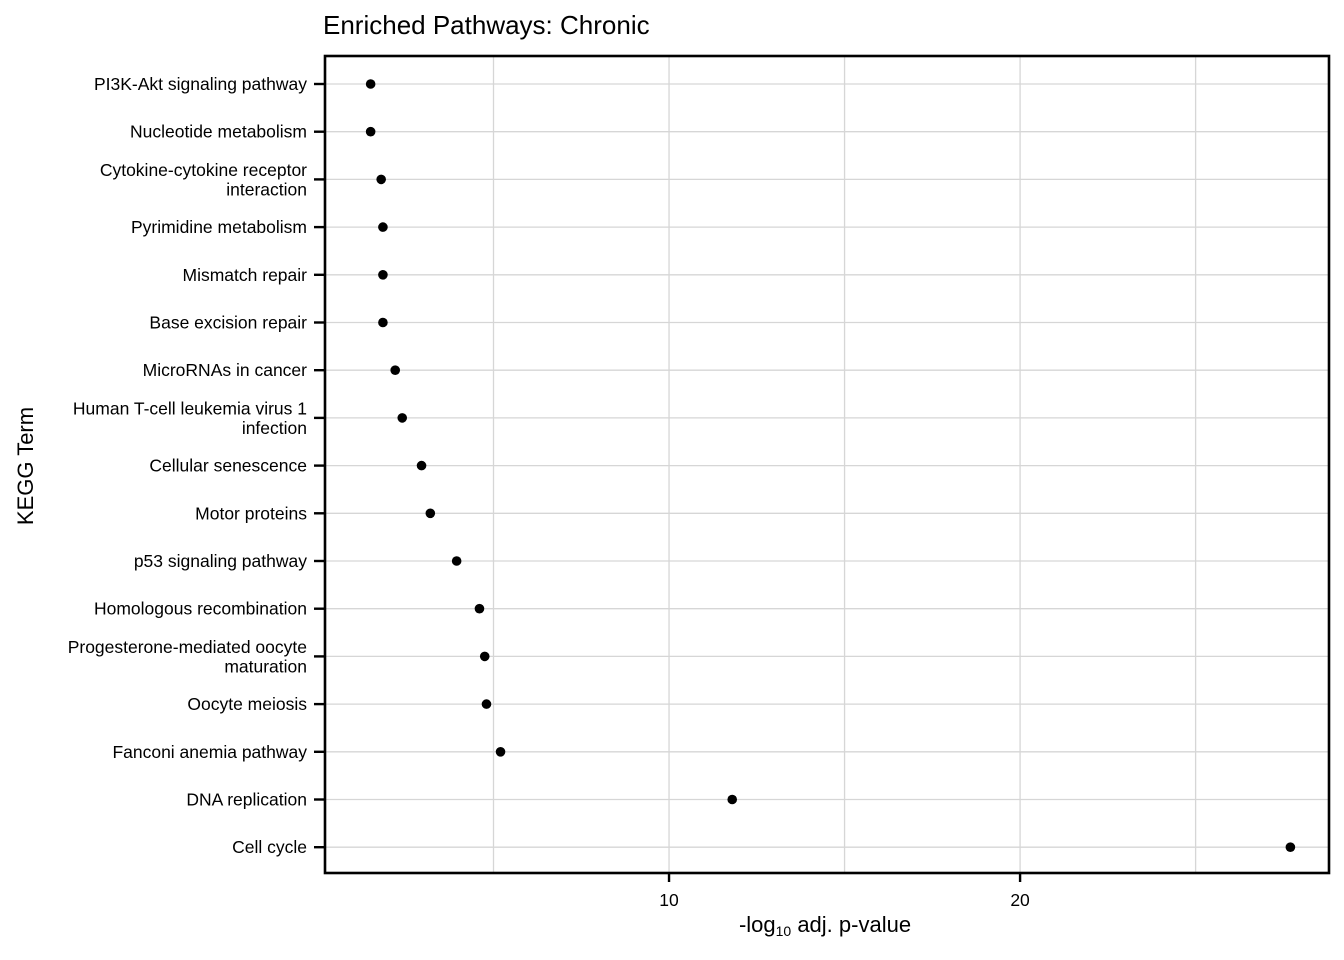 The image size is (1344, 960). Describe the element at coordinates (247, 704) in the screenshot. I see `y-tick-label: Oocyte meiosis` at that location.